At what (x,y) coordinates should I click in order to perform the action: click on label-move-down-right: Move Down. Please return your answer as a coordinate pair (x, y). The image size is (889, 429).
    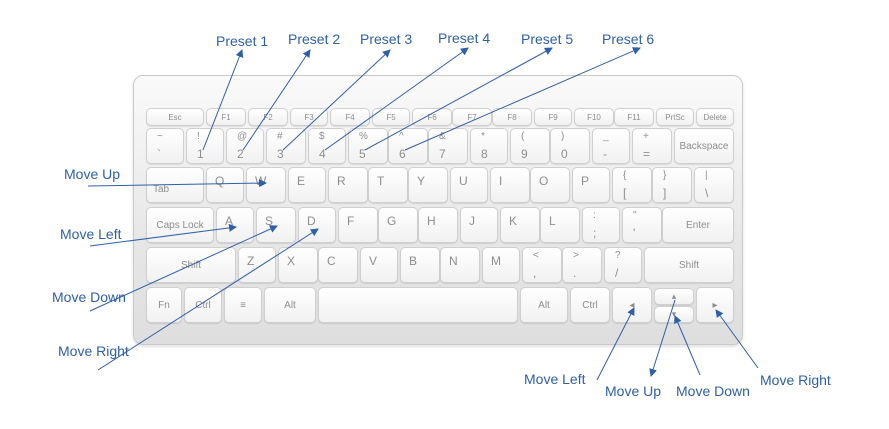
    Looking at the image, I should click on (713, 391).